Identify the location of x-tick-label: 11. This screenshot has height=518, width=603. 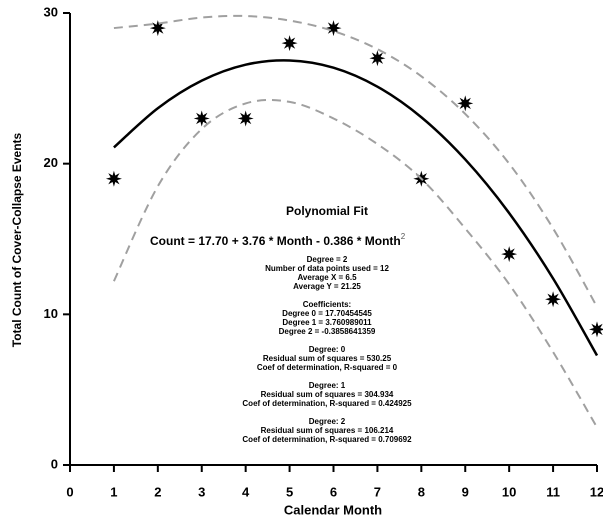
(553, 491).